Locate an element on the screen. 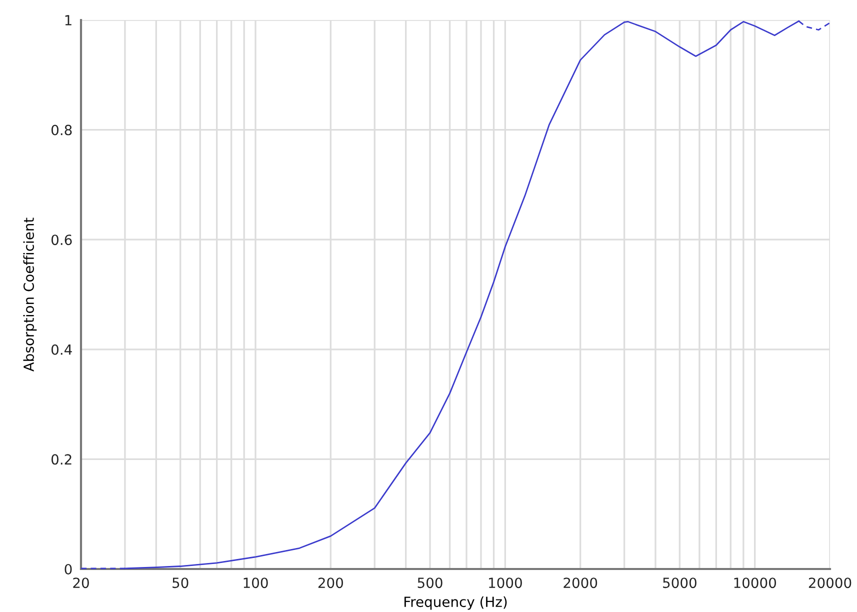 The width and height of the screenshot is (857, 612). y-tick-label: 0.2 is located at coordinates (61, 459).